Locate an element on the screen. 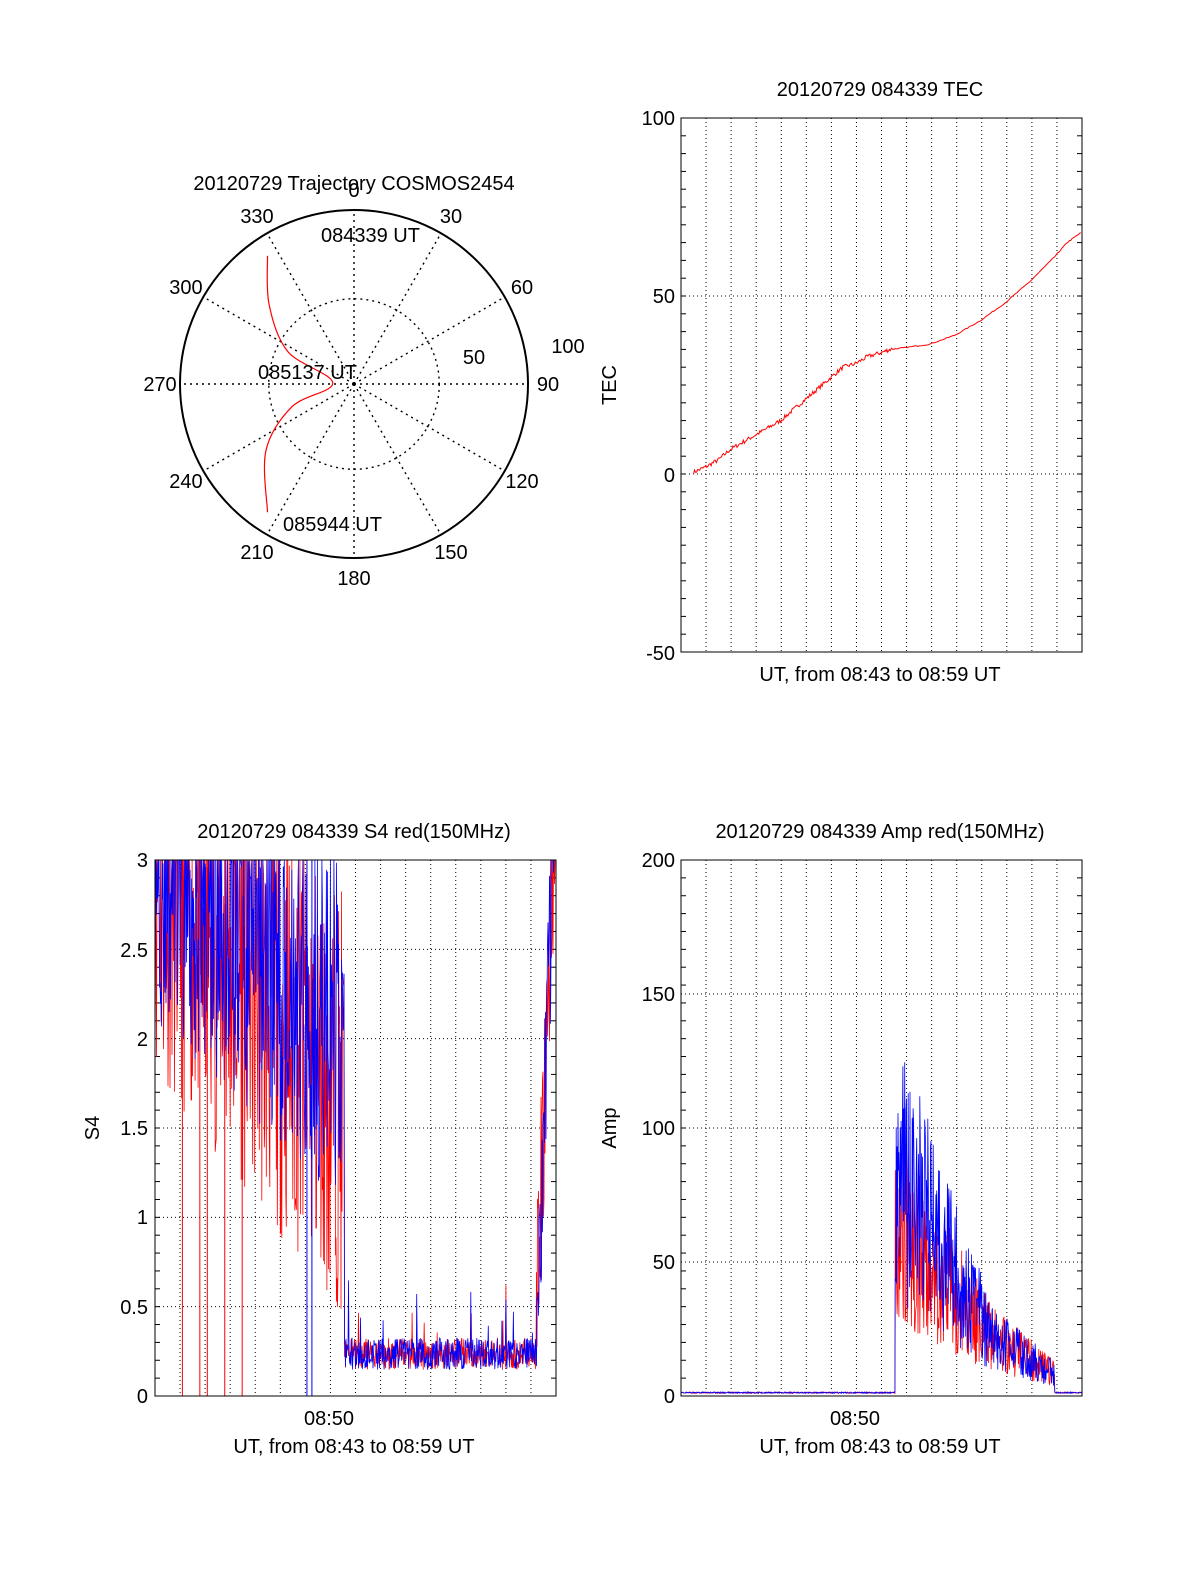  amp-axes-frame is located at coordinates (881, 1128).